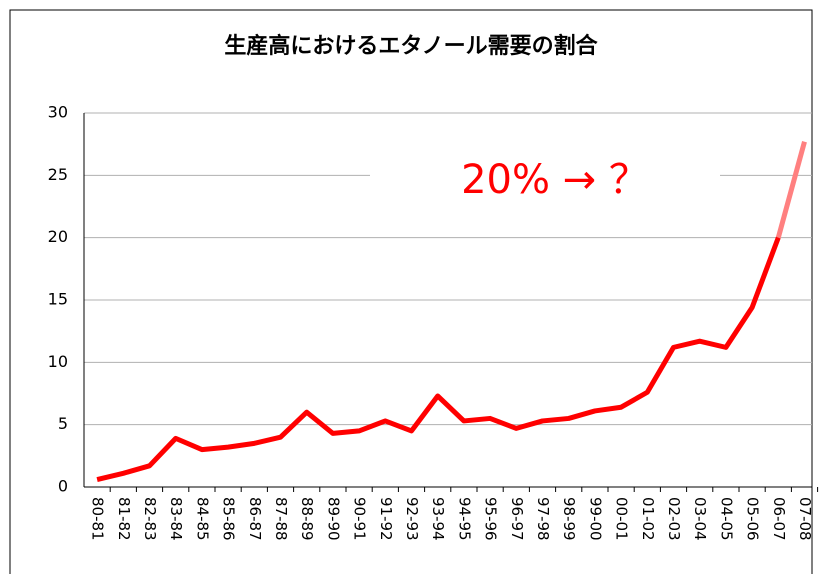 The height and width of the screenshot is (574, 823). What do you see at coordinates (307, 519) in the screenshot?
I see `x-tick-label: 88-89` at bounding box center [307, 519].